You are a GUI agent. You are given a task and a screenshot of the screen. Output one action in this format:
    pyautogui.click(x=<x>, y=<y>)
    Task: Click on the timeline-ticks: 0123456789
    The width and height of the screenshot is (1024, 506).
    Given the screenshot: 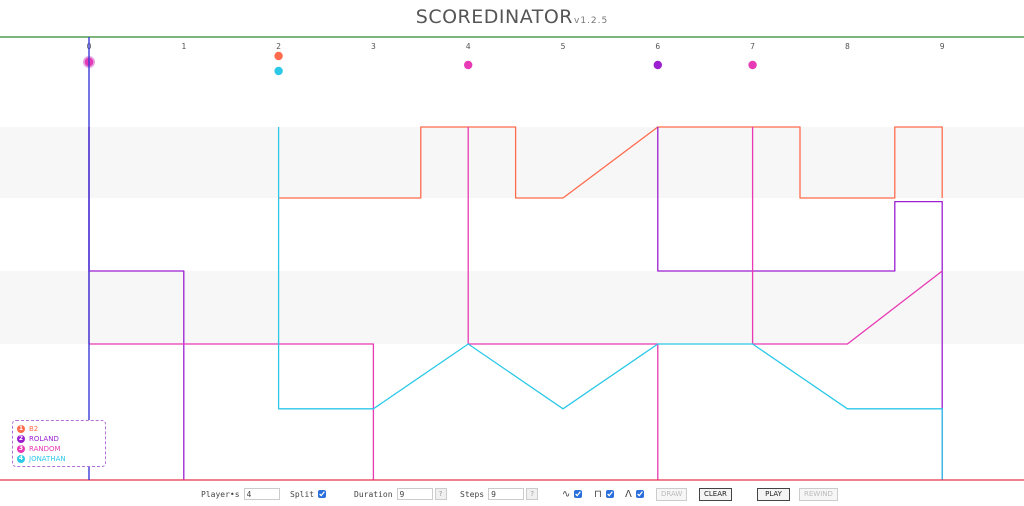 What is the action you would take?
    pyautogui.click(x=516, y=46)
    